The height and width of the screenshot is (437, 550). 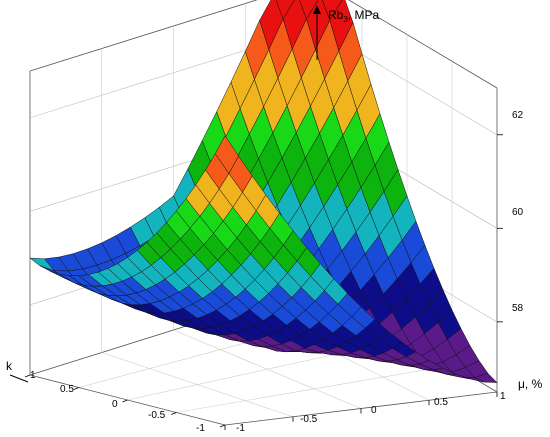 I want to click on z-tick-60: 60, so click(x=518, y=212).